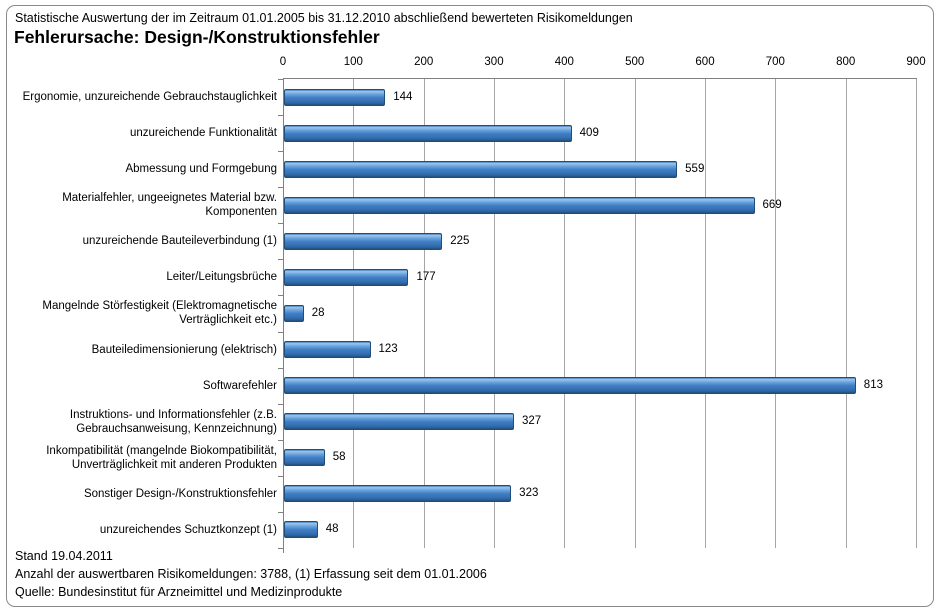  Describe the element at coordinates (529, 493) in the screenshot. I see `bar-value-label: 323` at that location.